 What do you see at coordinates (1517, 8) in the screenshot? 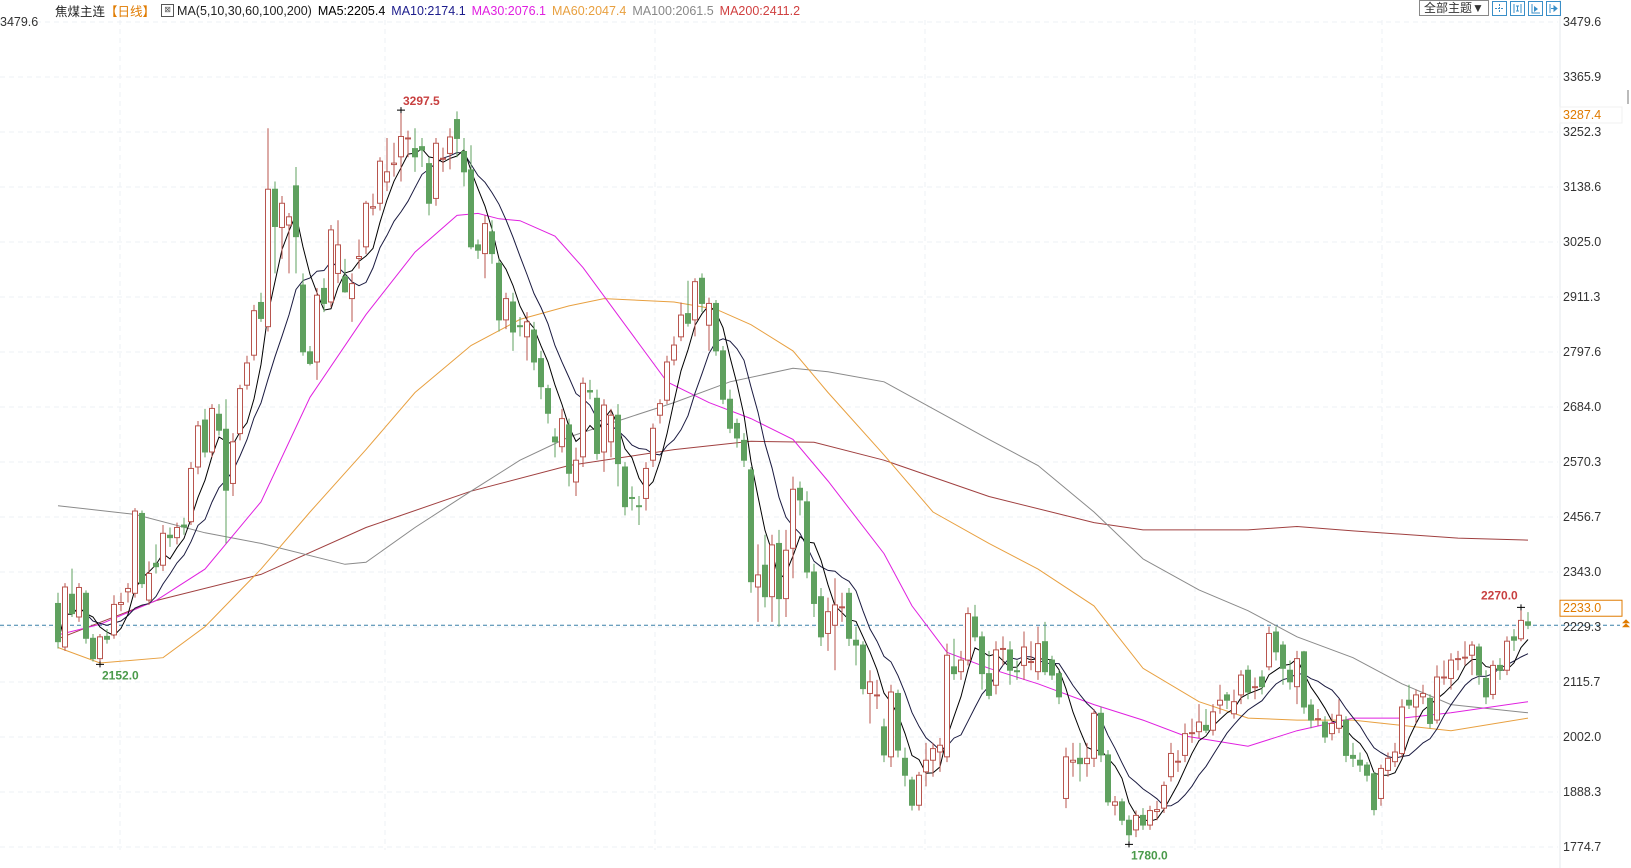
I see `fit-range-icon` at bounding box center [1517, 8].